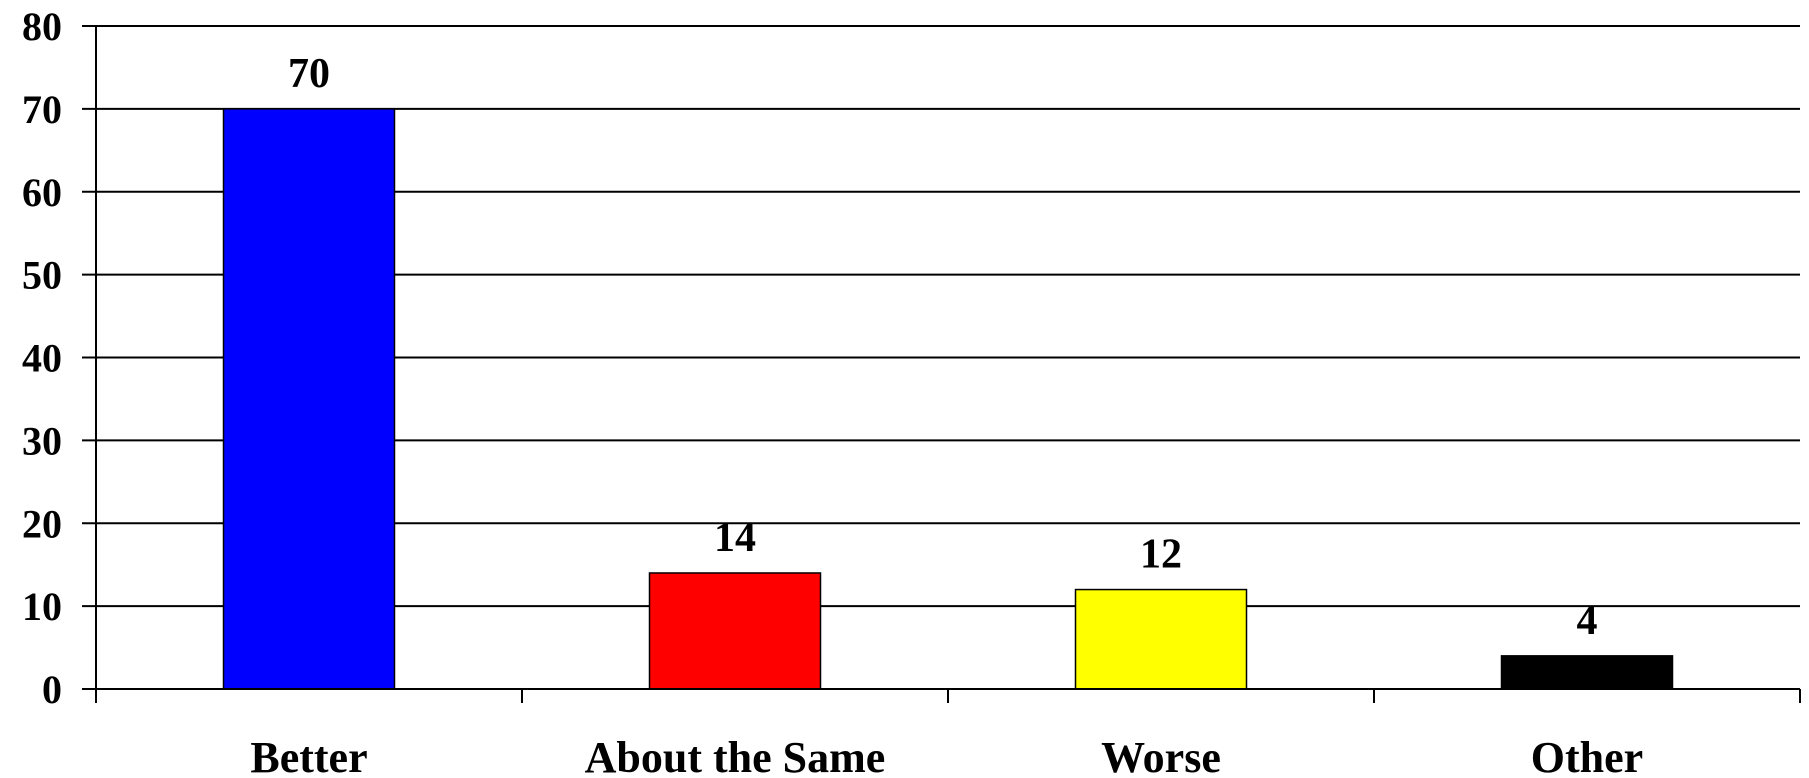  What do you see at coordinates (42, 275) in the screenshot?
I see `y-tick-label-50: 50` at bounding box center [42, 275].